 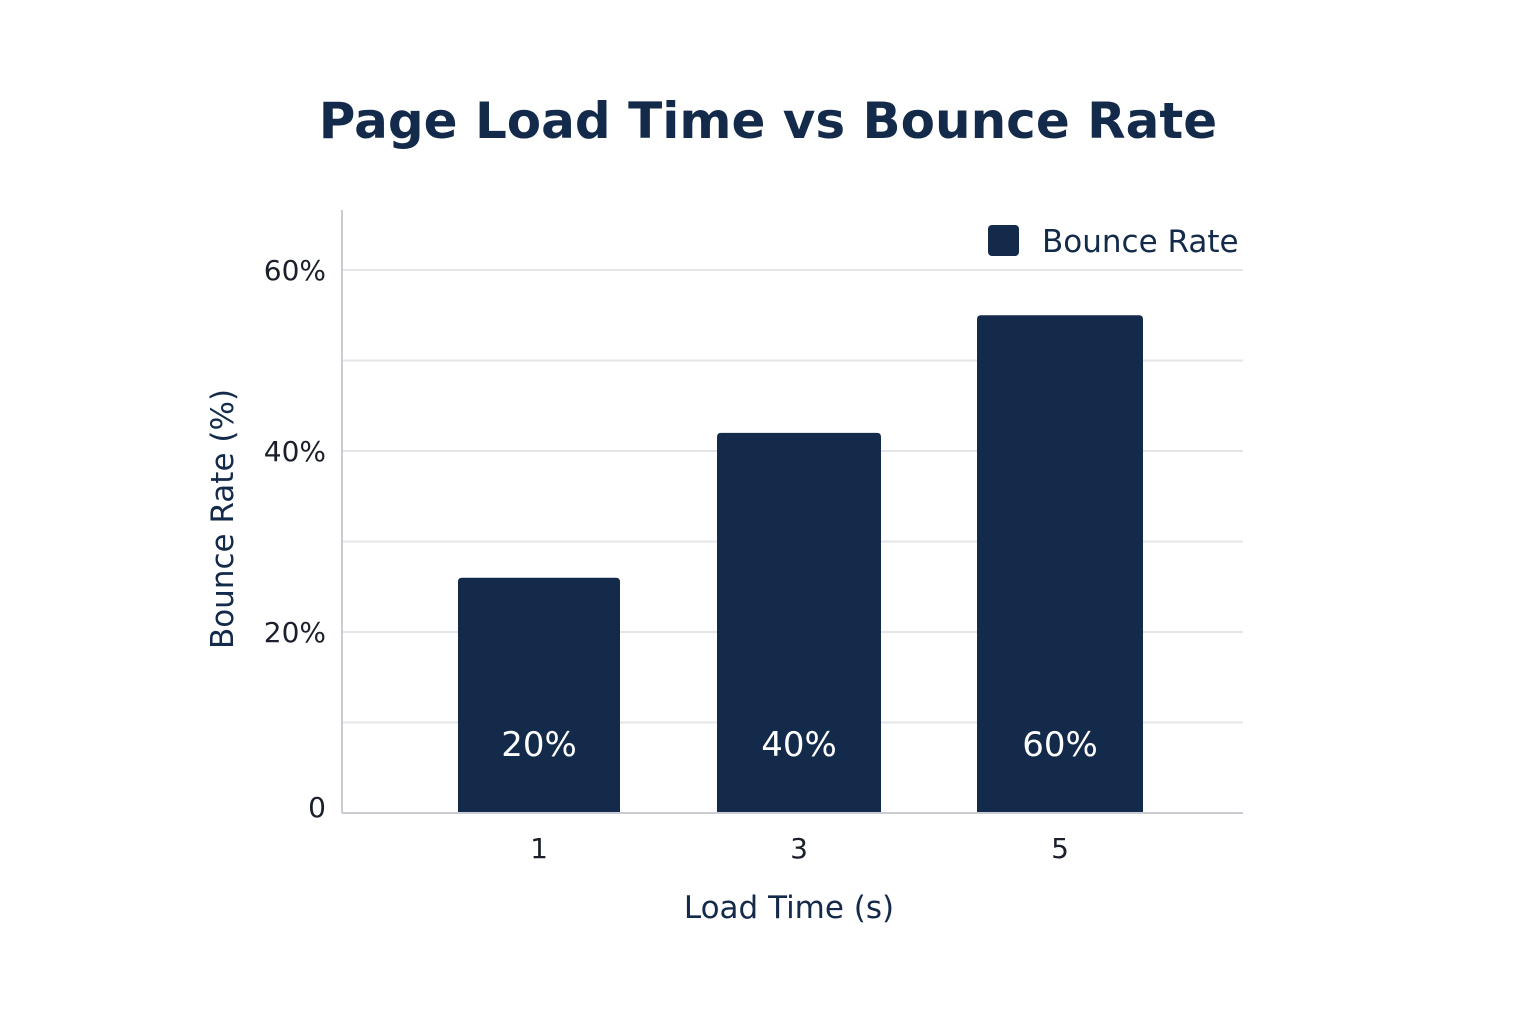 What do you see at coordinates (1060, 745) in the screenshot?
I see `data-label: 60%` at bounding box center [1060, 745].